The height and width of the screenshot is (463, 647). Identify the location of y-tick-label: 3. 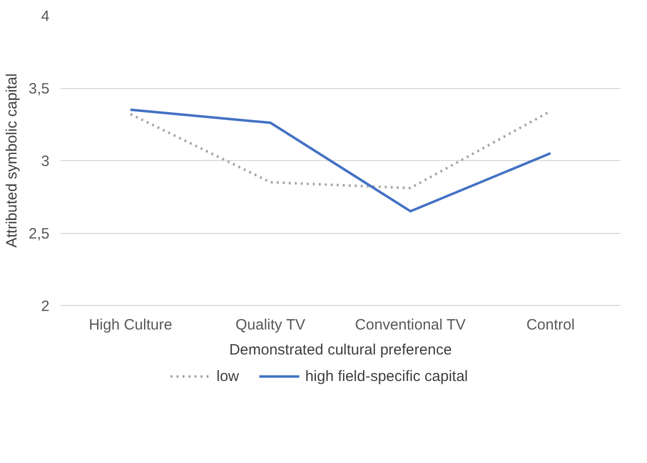
(45, 161).